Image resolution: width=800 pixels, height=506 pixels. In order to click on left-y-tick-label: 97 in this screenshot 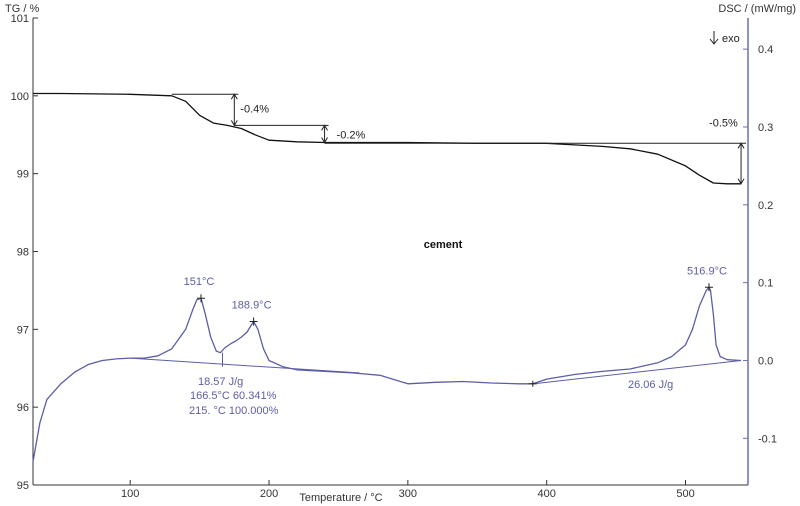, I will do `click(23, 330)`.